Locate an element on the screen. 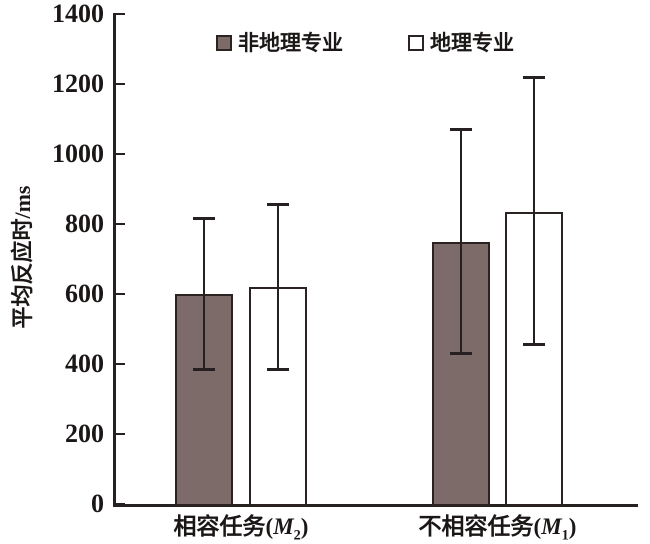 The width and height of the screenshot is (650, 544). legend-item: 地理专业 is located at coordinates (461, 43).